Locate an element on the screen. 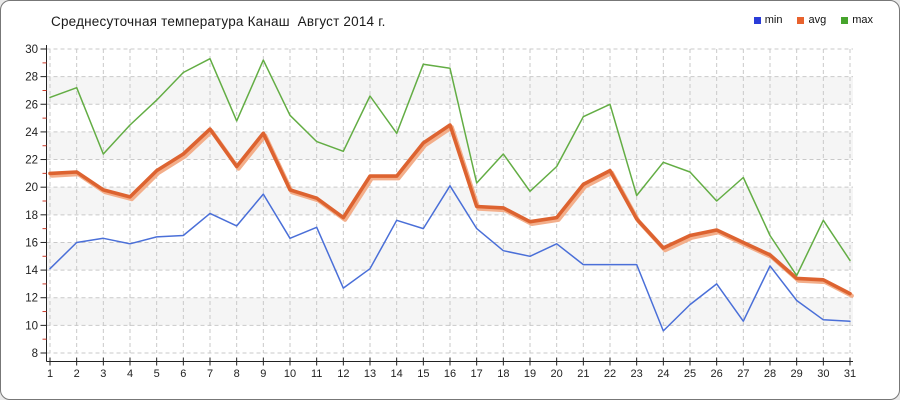  x-tick-label: 29 is located at coordinates (797, 374).